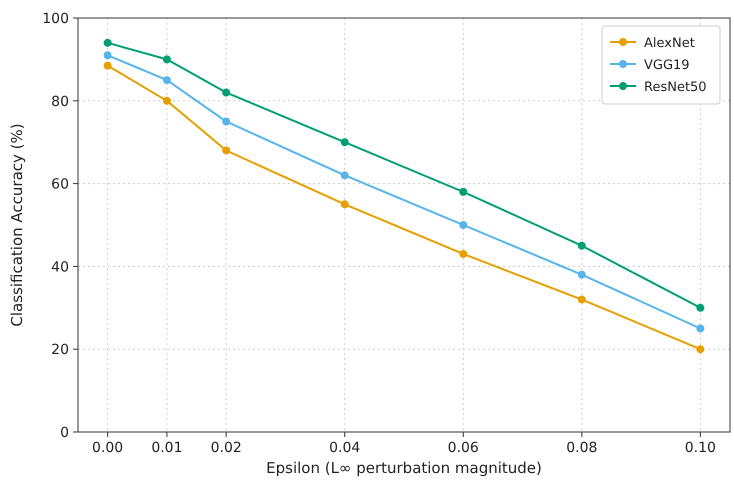 This screenshot has width=734, height=483. Describe the element at coordinates (463, 448) in the screenshot. I see `x-tick-label: 0.06` at that location.